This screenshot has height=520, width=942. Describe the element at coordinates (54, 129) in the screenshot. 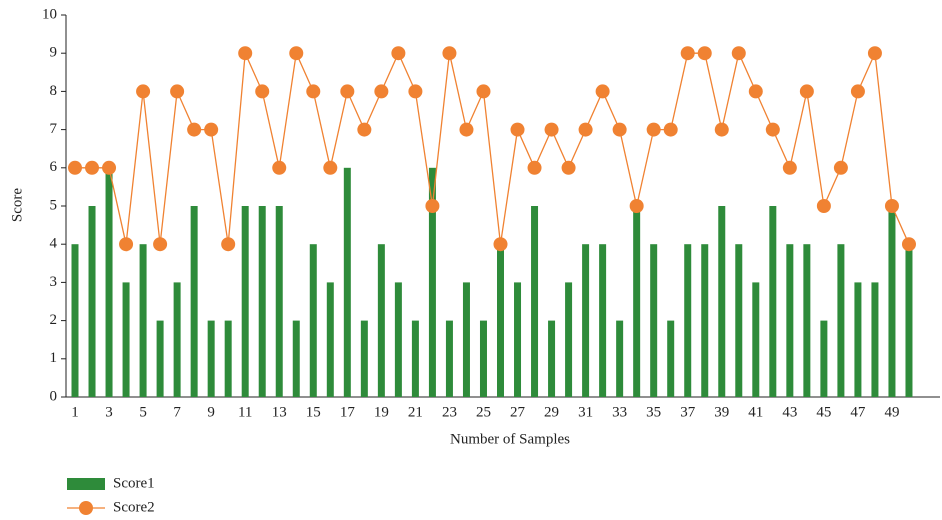

I see `y-tick-label: 7` at that location.